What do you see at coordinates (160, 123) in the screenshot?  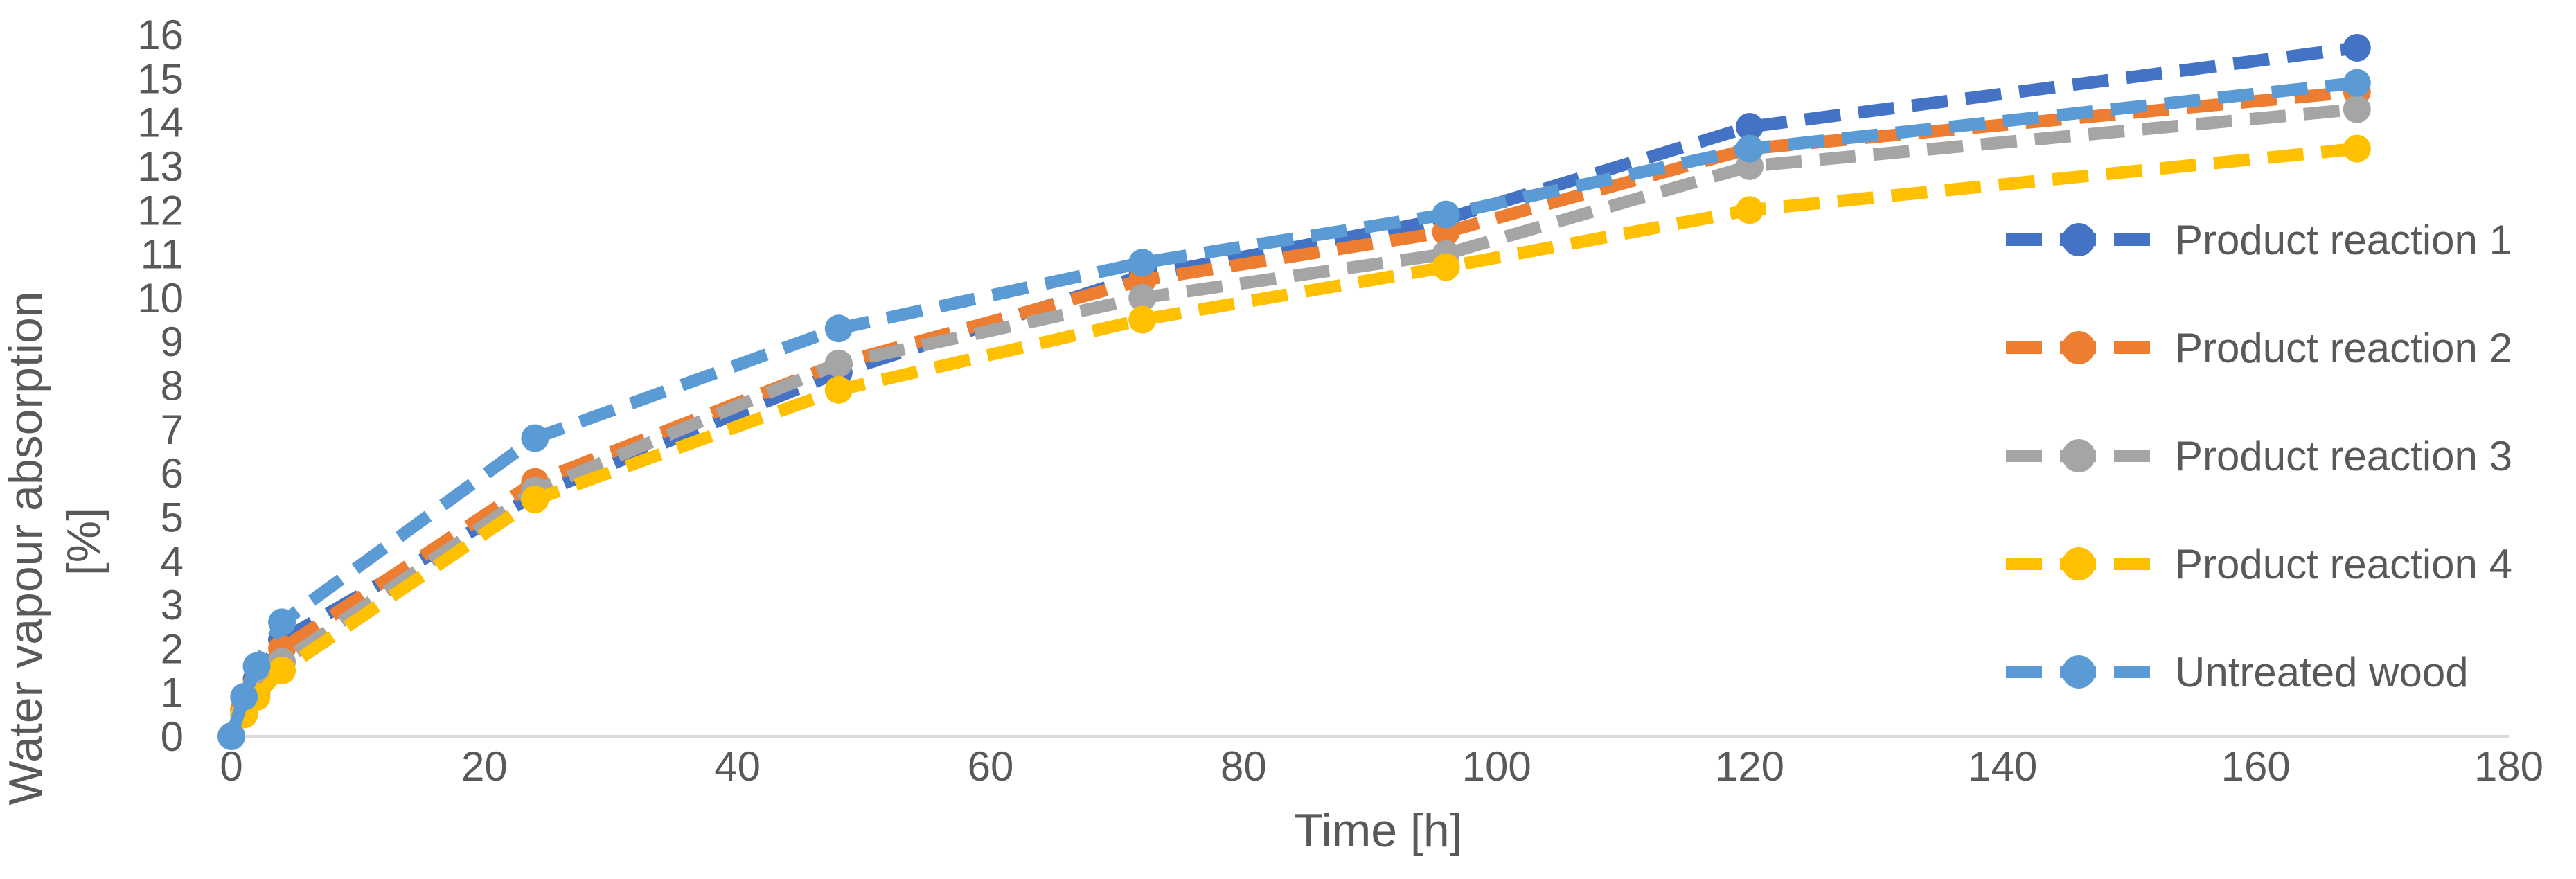 I see `y-tick-label: 14` at bounding box center [160, 123].